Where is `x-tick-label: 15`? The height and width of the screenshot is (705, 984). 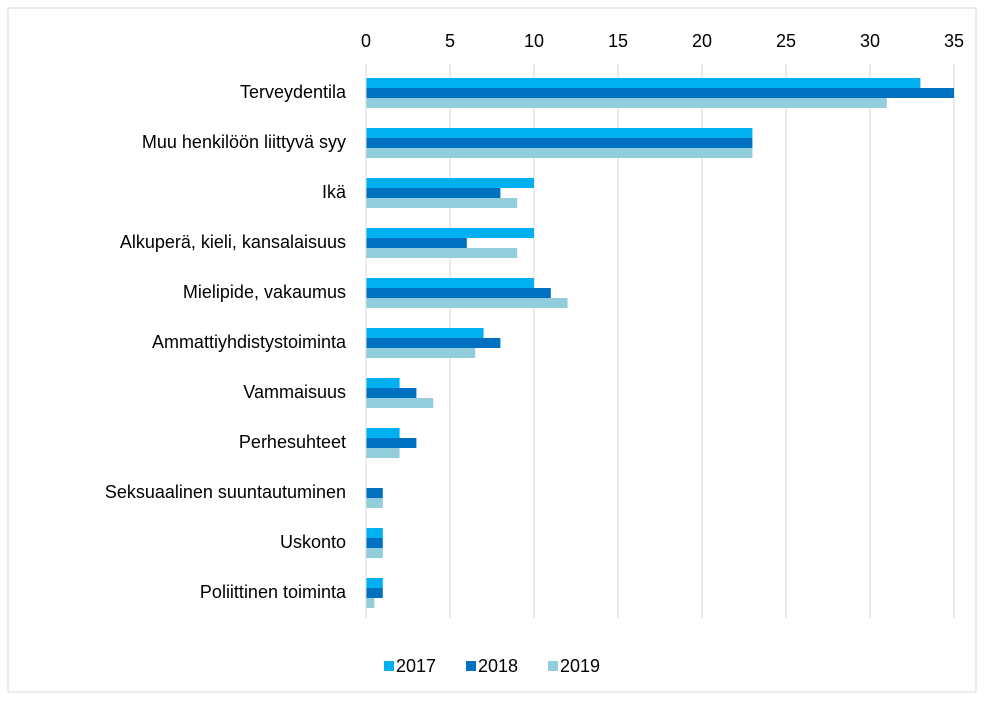
x-tick-label: 15 is located at coordinates (618, 41).